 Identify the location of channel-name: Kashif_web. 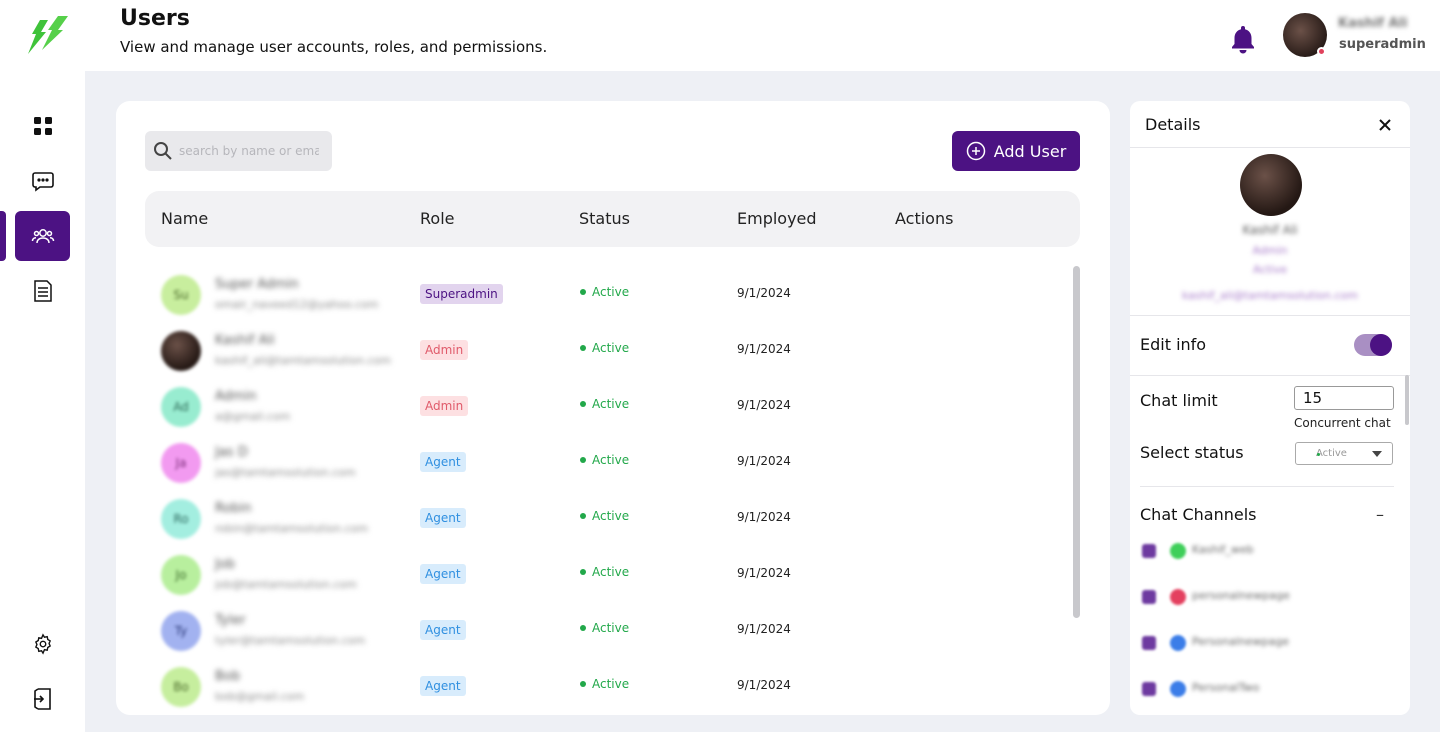
(1223, 549).